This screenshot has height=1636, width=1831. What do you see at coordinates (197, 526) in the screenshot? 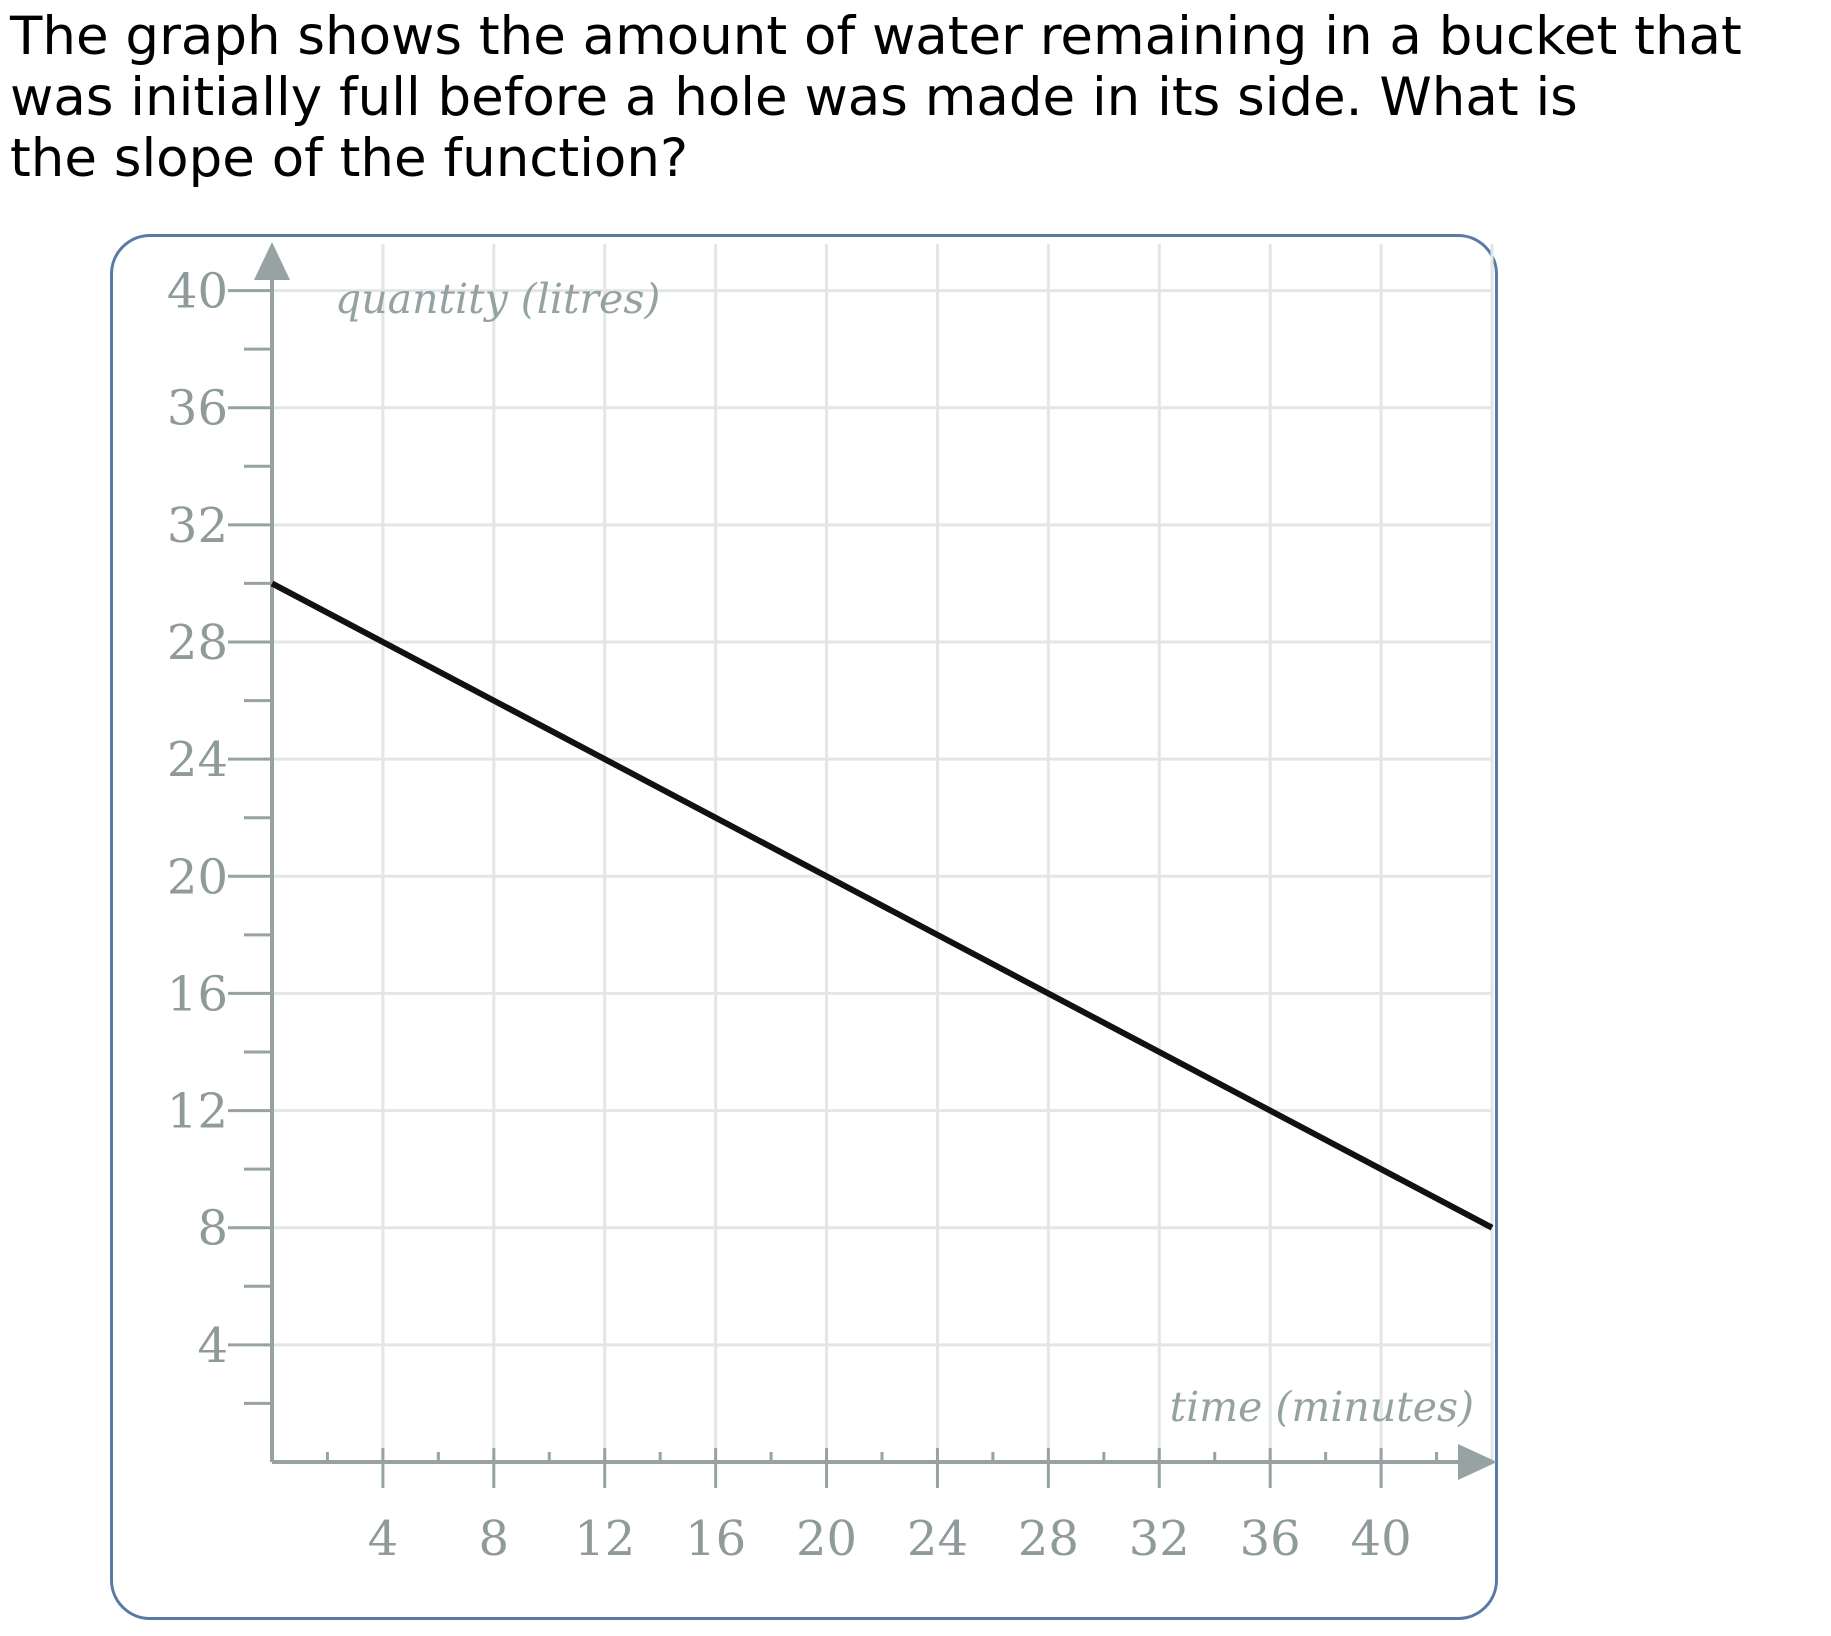
I see `y-tick-label: 32` at bounding box center [197, 526].